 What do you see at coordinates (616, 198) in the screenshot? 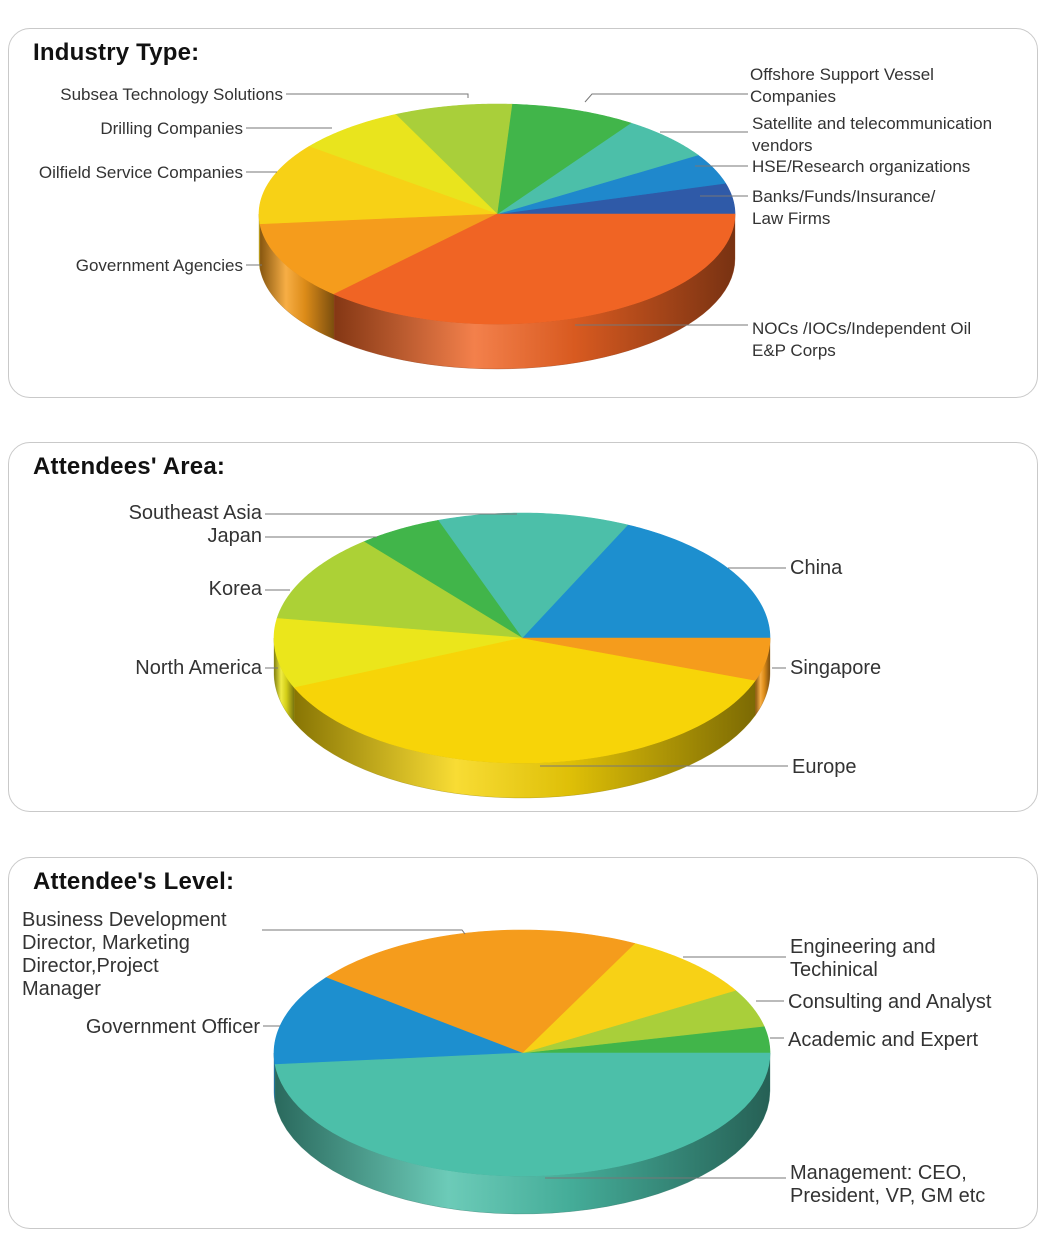
I see `pie-slice-banks-funds-insurance-law-firms` at bounding box center [616, 198].